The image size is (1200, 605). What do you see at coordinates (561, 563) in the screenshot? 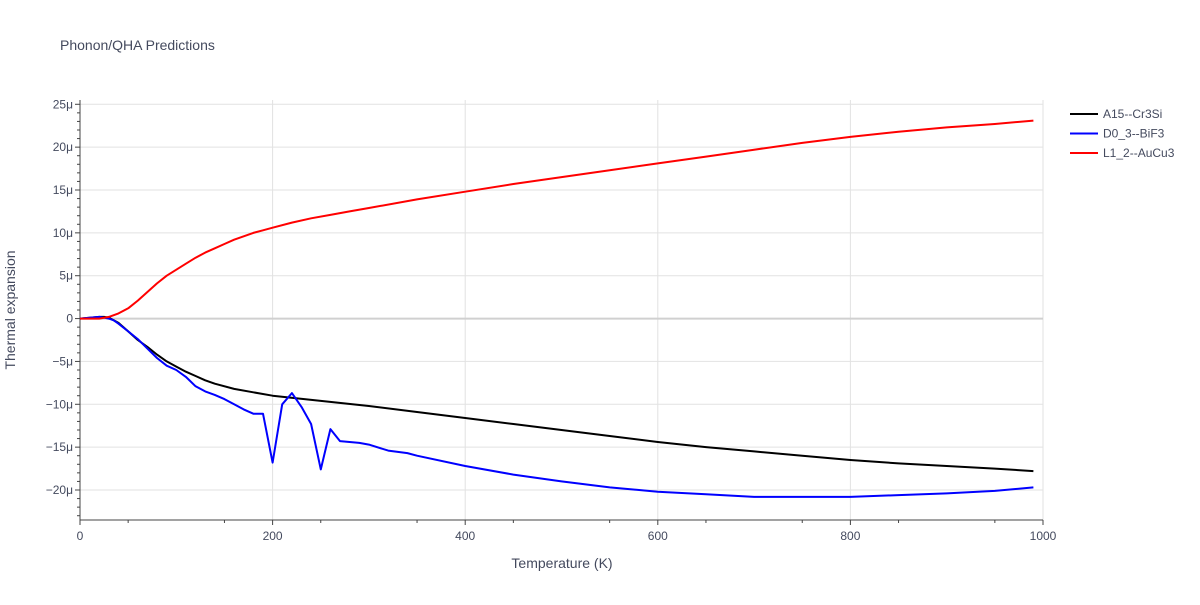
I see `x-axis-title: Temperature (K)` at bounding box center [561, 563].